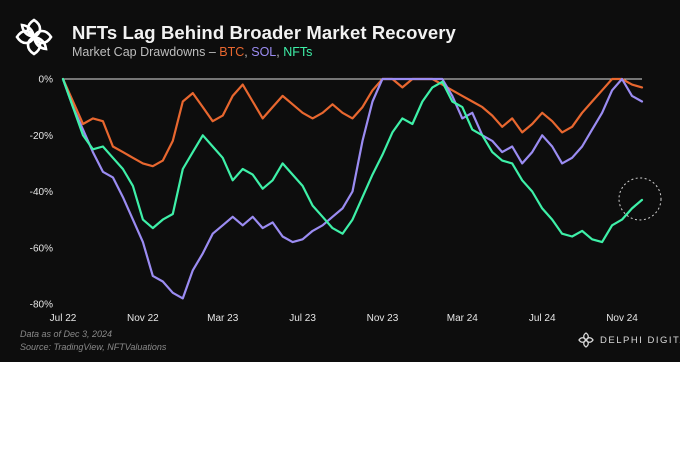 The image size is (680, 453). What do you see at coordinates (463, 318) in the screenshot?
I see `x-tick-label: Mar 24` at bounding box center [463, 318].